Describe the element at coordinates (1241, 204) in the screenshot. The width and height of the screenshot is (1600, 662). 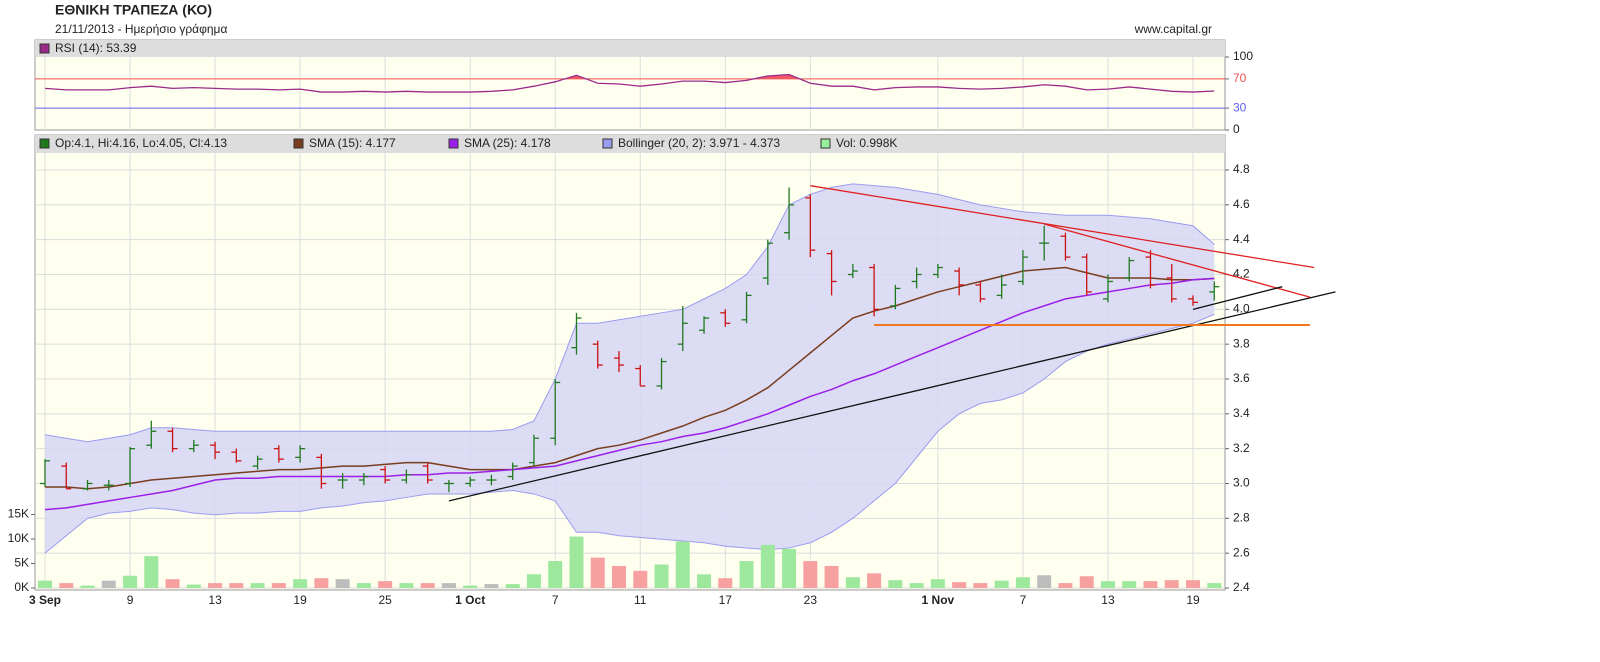
I see `y-tick-label: 4.6` at that location.